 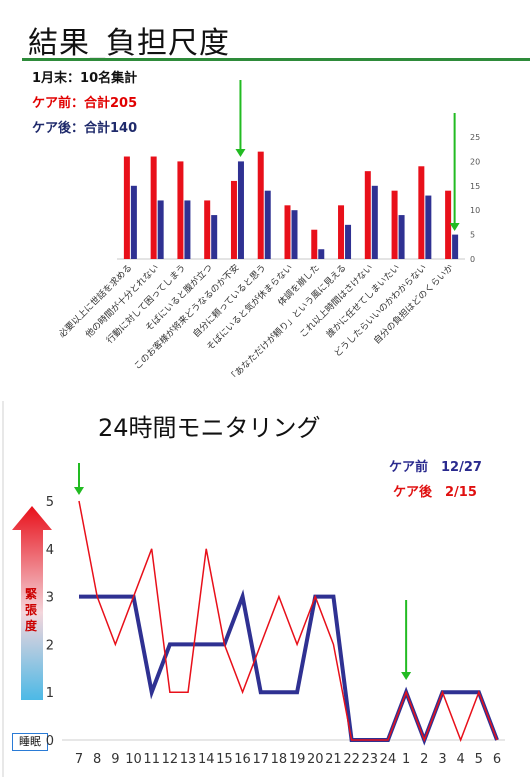 I want to click on bar-y-tick-label: 15, so click(x=475, y=186).